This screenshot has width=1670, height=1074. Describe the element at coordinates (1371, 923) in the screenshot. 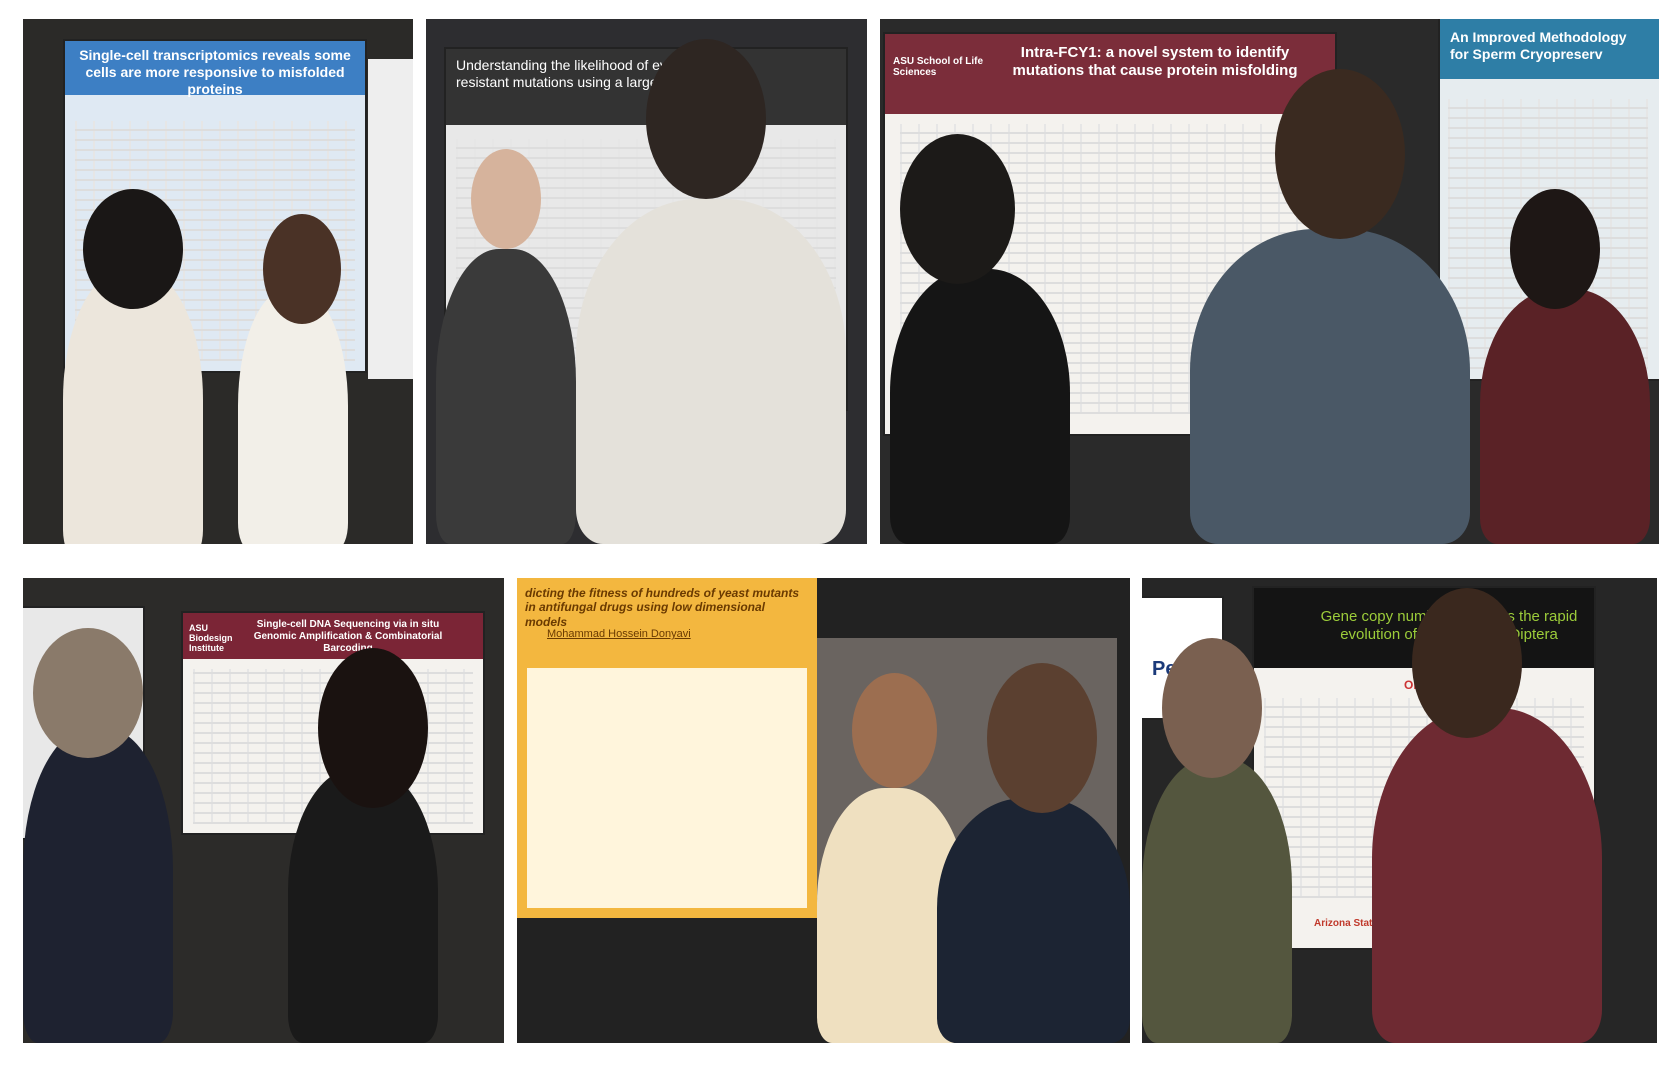

I see `footer: Arizona State University` at that location.